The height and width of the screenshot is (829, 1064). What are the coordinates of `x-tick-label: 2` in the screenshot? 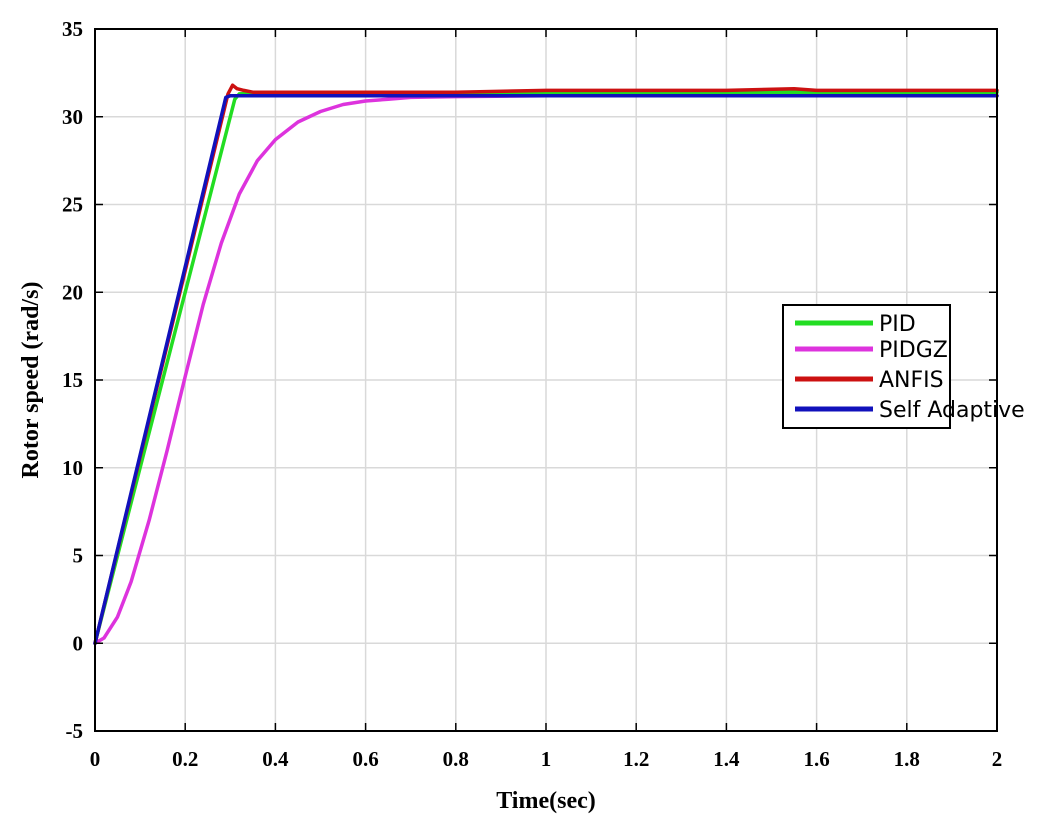 It's located at (997, 759).